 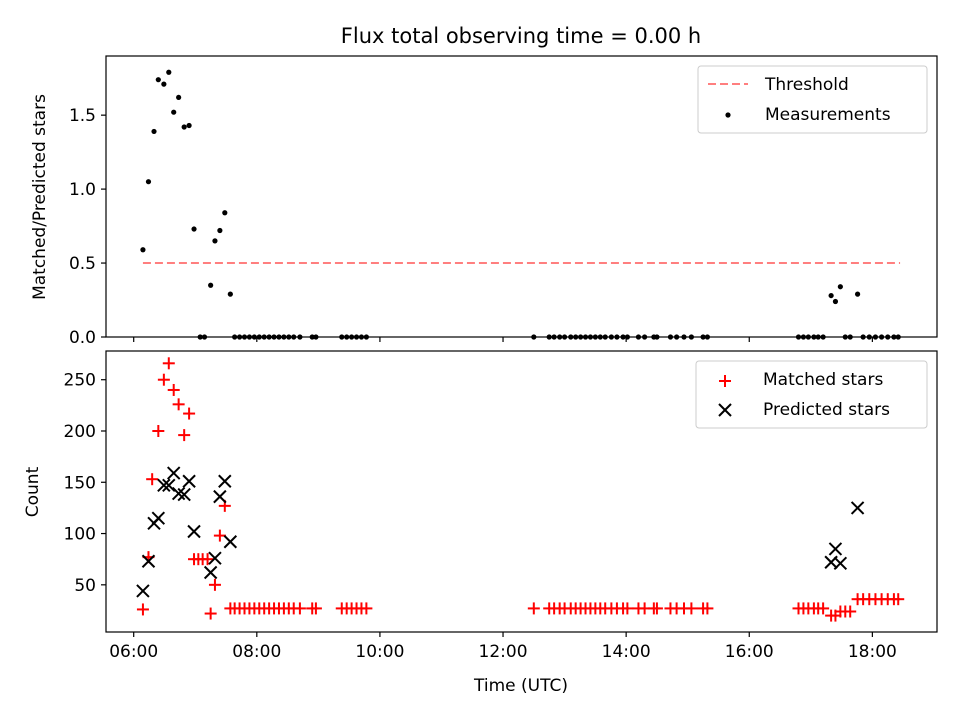 What do you see at coordinates (80, 483) in the screenshot?
I see `count-ytick-label-150: 150` at bounding box center [80, 483].